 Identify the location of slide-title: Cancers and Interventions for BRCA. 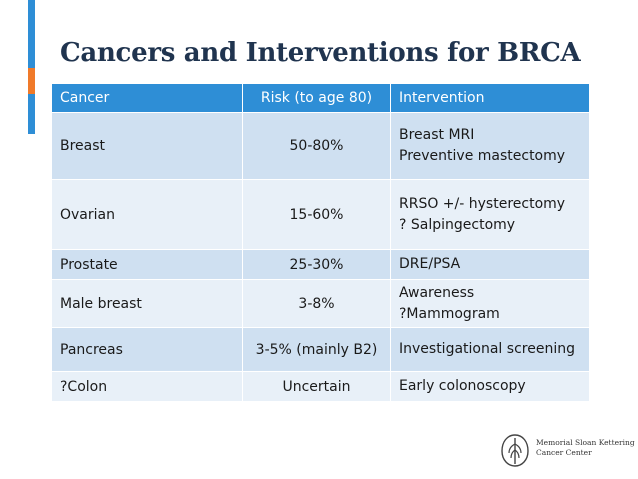
(320, 53).